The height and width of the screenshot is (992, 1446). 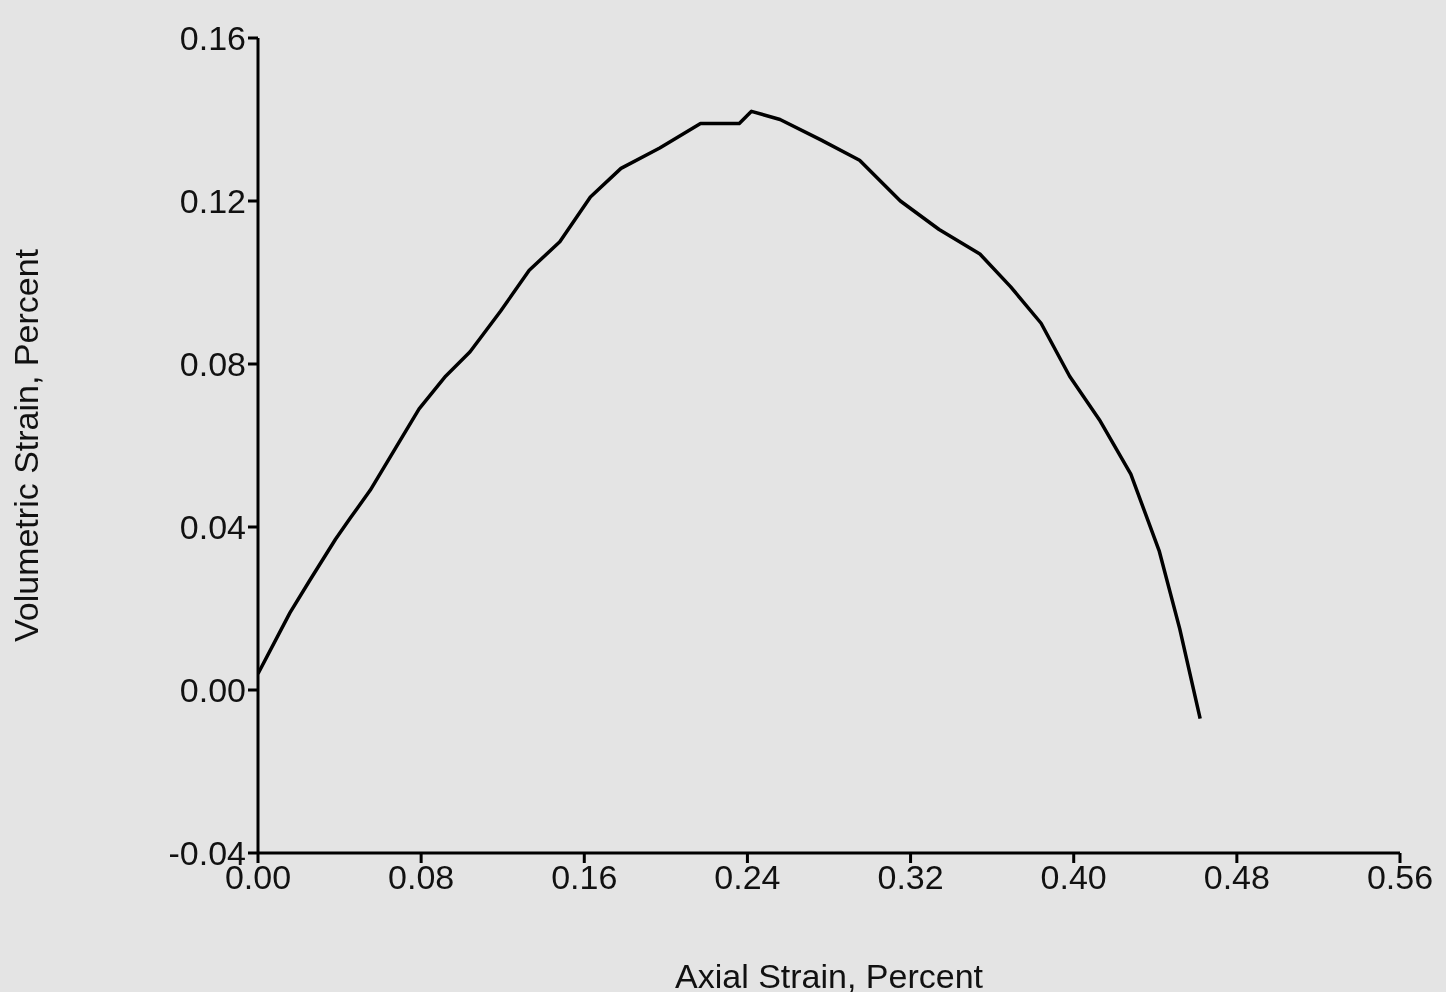 What do you see at coordinates (212, 38) in the screenshot?
I see `y-tick-label: 0.16` at bounding box center [212, 38].